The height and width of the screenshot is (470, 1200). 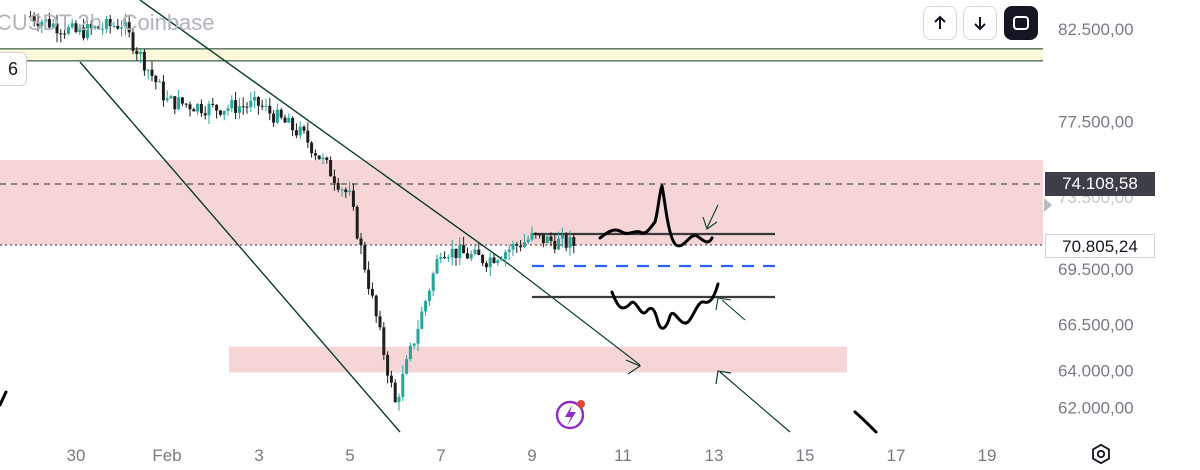 I want to click on scribble-left-edge-path, so click(x=4, y=398).